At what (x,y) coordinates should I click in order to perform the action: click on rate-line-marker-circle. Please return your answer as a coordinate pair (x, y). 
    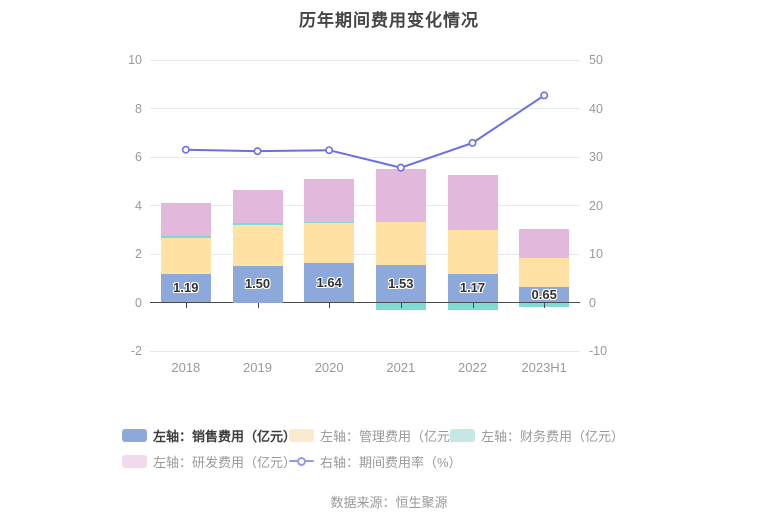
    Looking at the image, I should click on (301, 461).